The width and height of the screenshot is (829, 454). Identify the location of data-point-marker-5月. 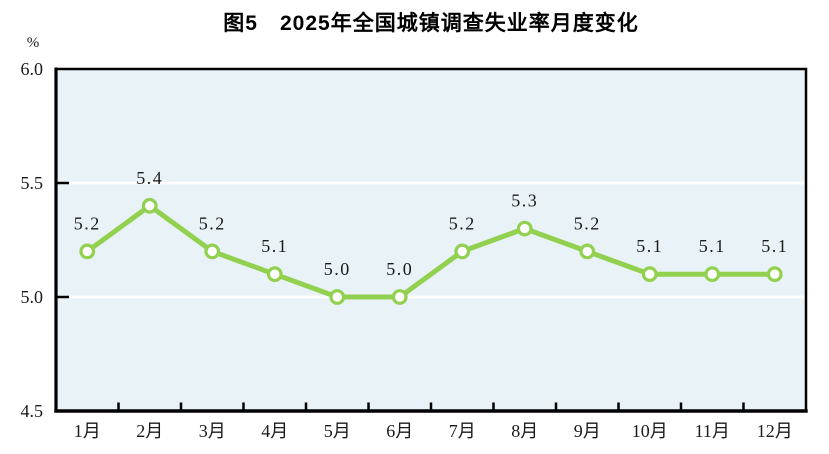
(337, 297).